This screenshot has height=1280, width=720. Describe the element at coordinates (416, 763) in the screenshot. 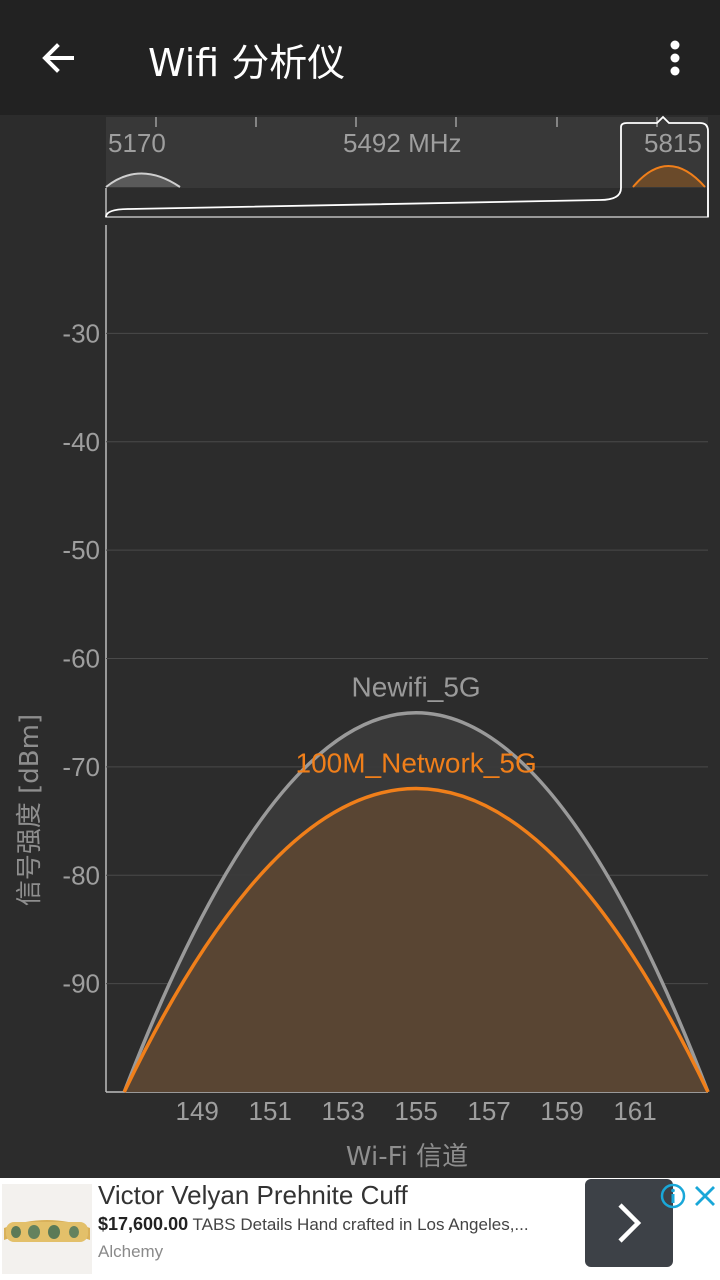

I see `series-label-2: 100M_Network_5G` at that location.